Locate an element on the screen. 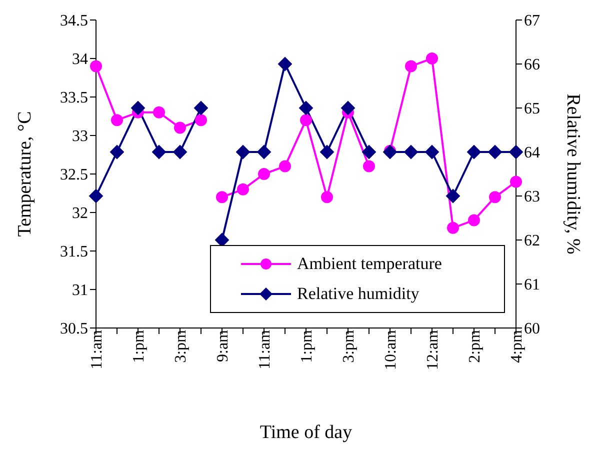 The height and width of the screenshot is (450, 596). y-tick-label: 33 is located at coordinates (80, 137).